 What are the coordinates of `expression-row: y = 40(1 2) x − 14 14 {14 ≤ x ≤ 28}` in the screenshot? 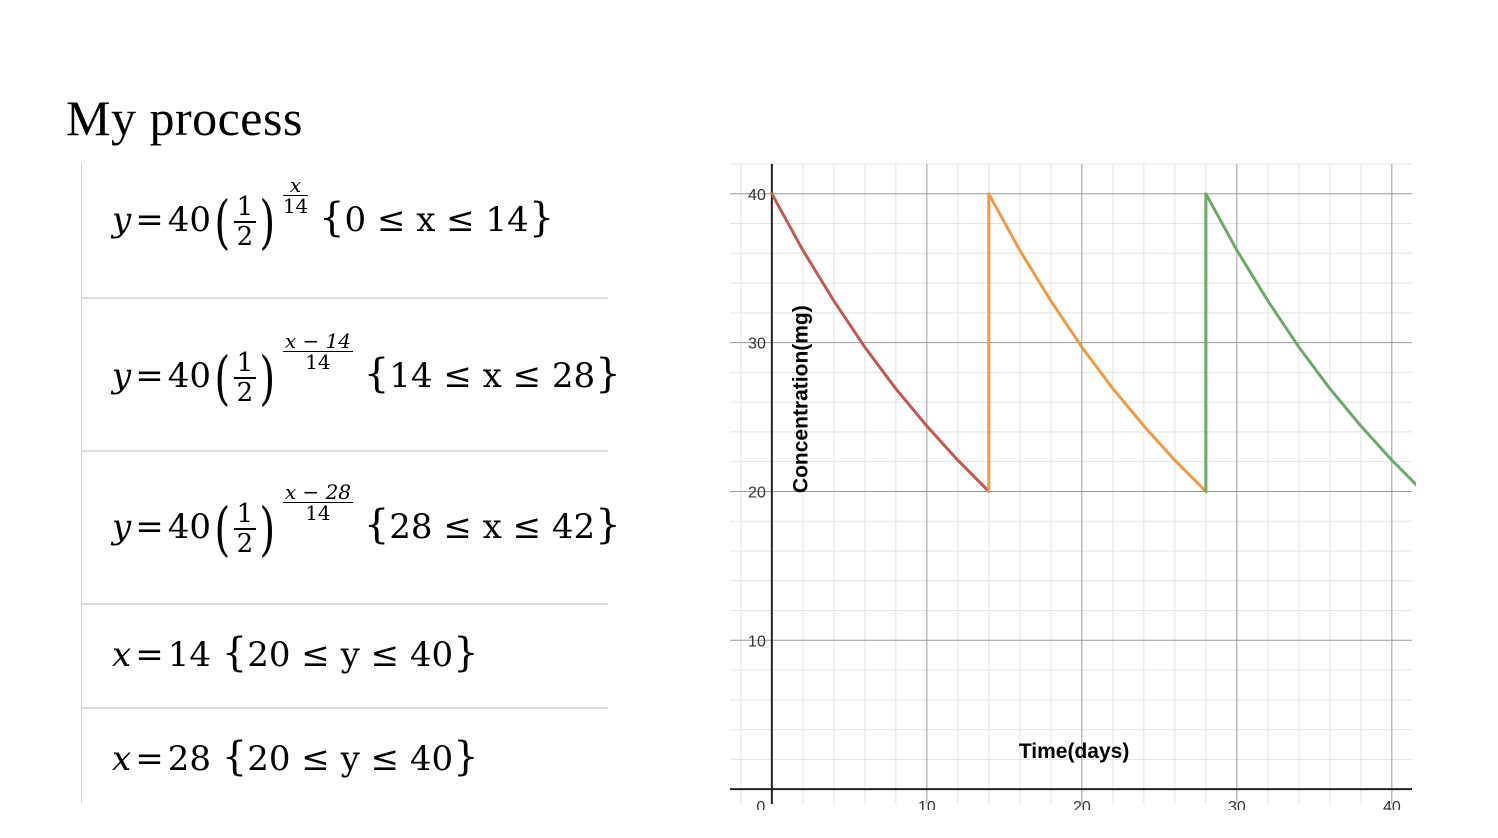 It's located at (351, 375).